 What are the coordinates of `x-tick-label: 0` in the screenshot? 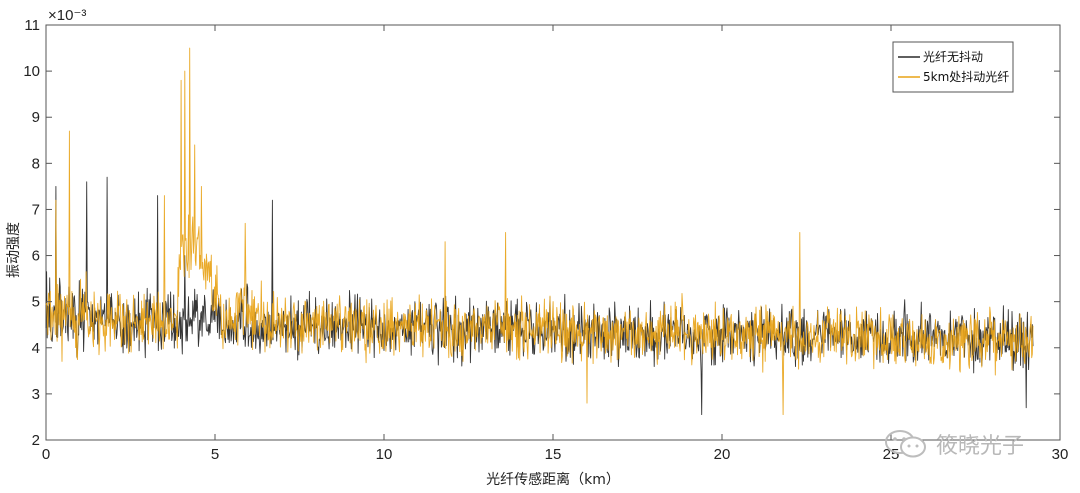 It's located at (46, 454).